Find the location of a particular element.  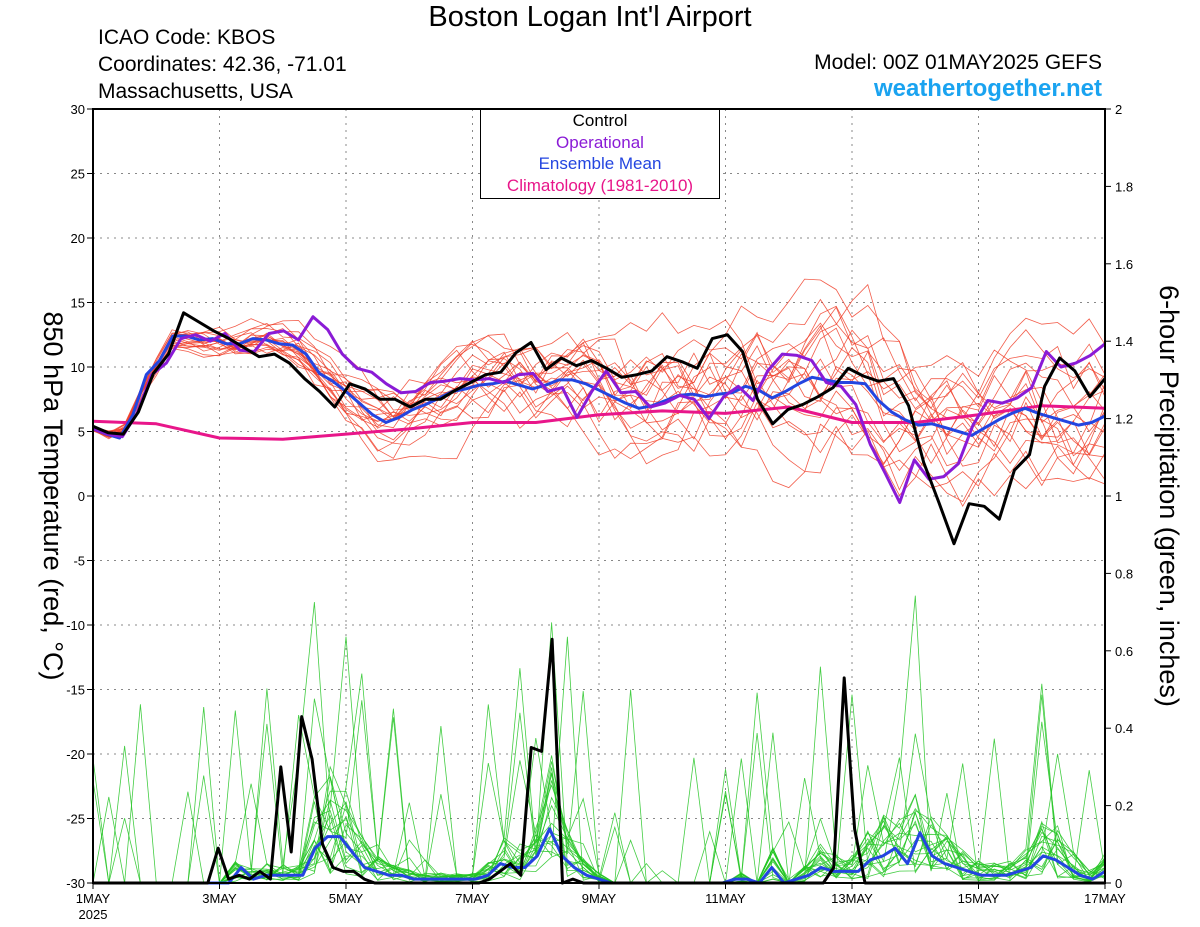

x-tick-label: 3MAY is located at coordinates (219, 898).